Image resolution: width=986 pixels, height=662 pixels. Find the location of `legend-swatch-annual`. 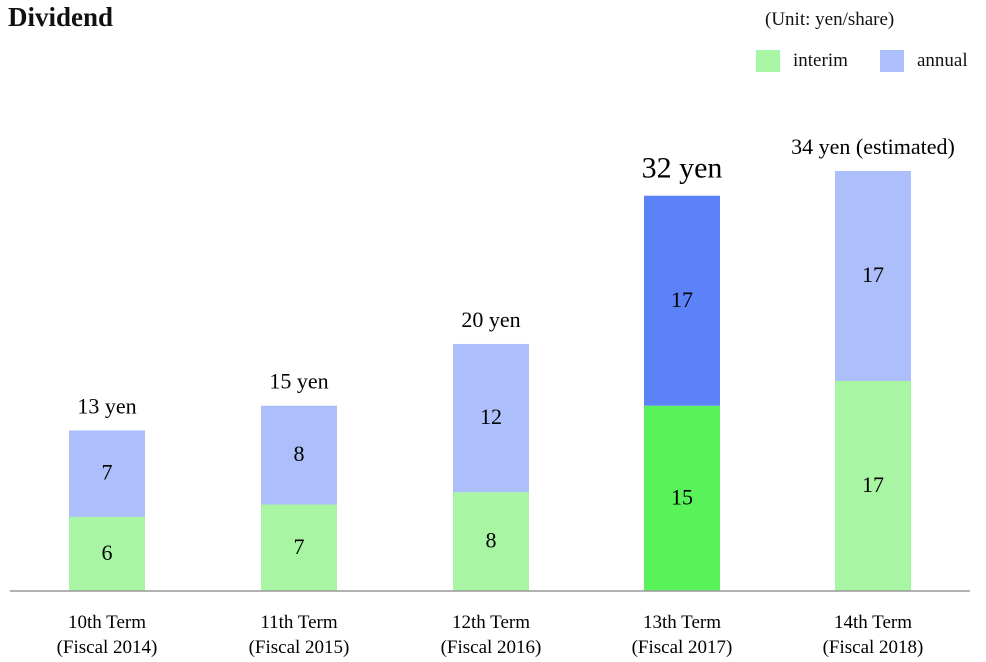

legend-swatch-annual is located at coordinates (892, 61).